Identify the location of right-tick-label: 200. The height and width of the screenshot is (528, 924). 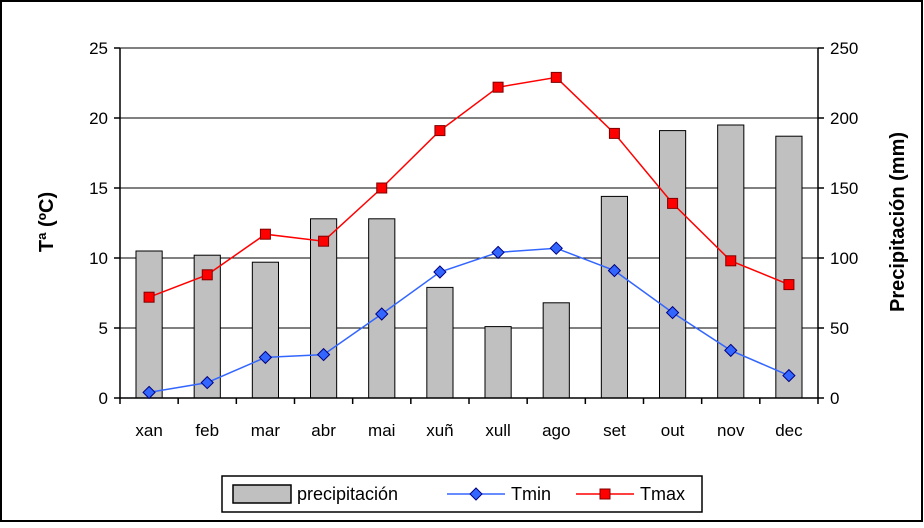
(844, 118).